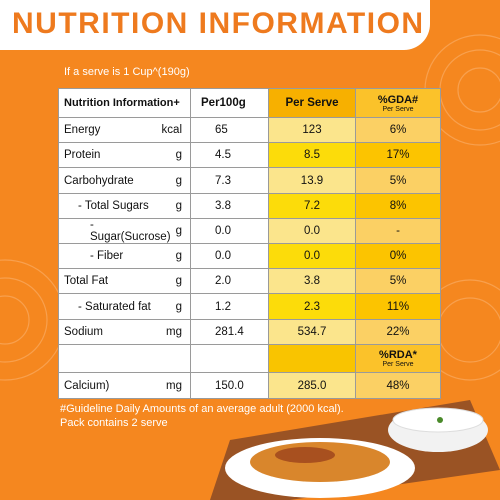 This screenshot has height=500, width=500. I want to click on value-cell: 0%, so click(398, 256).